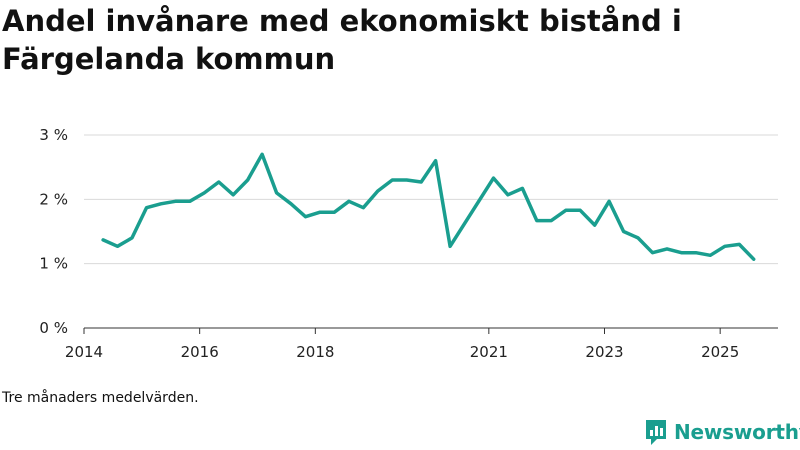 This screenshot has height=450, width=800. What do you see at coordinates (656, 432) in the screenshot?
I see `newsworthy-logo-icon` at bounding box center [656, 432].